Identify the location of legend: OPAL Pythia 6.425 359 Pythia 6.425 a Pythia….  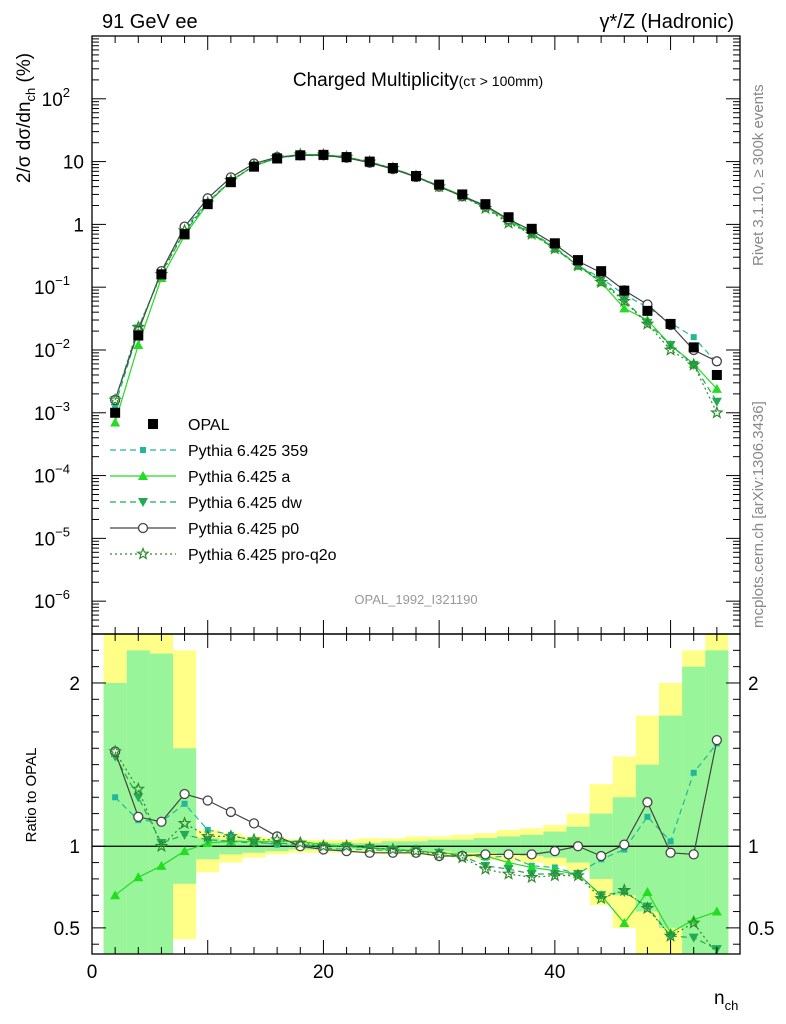
(223, 490).